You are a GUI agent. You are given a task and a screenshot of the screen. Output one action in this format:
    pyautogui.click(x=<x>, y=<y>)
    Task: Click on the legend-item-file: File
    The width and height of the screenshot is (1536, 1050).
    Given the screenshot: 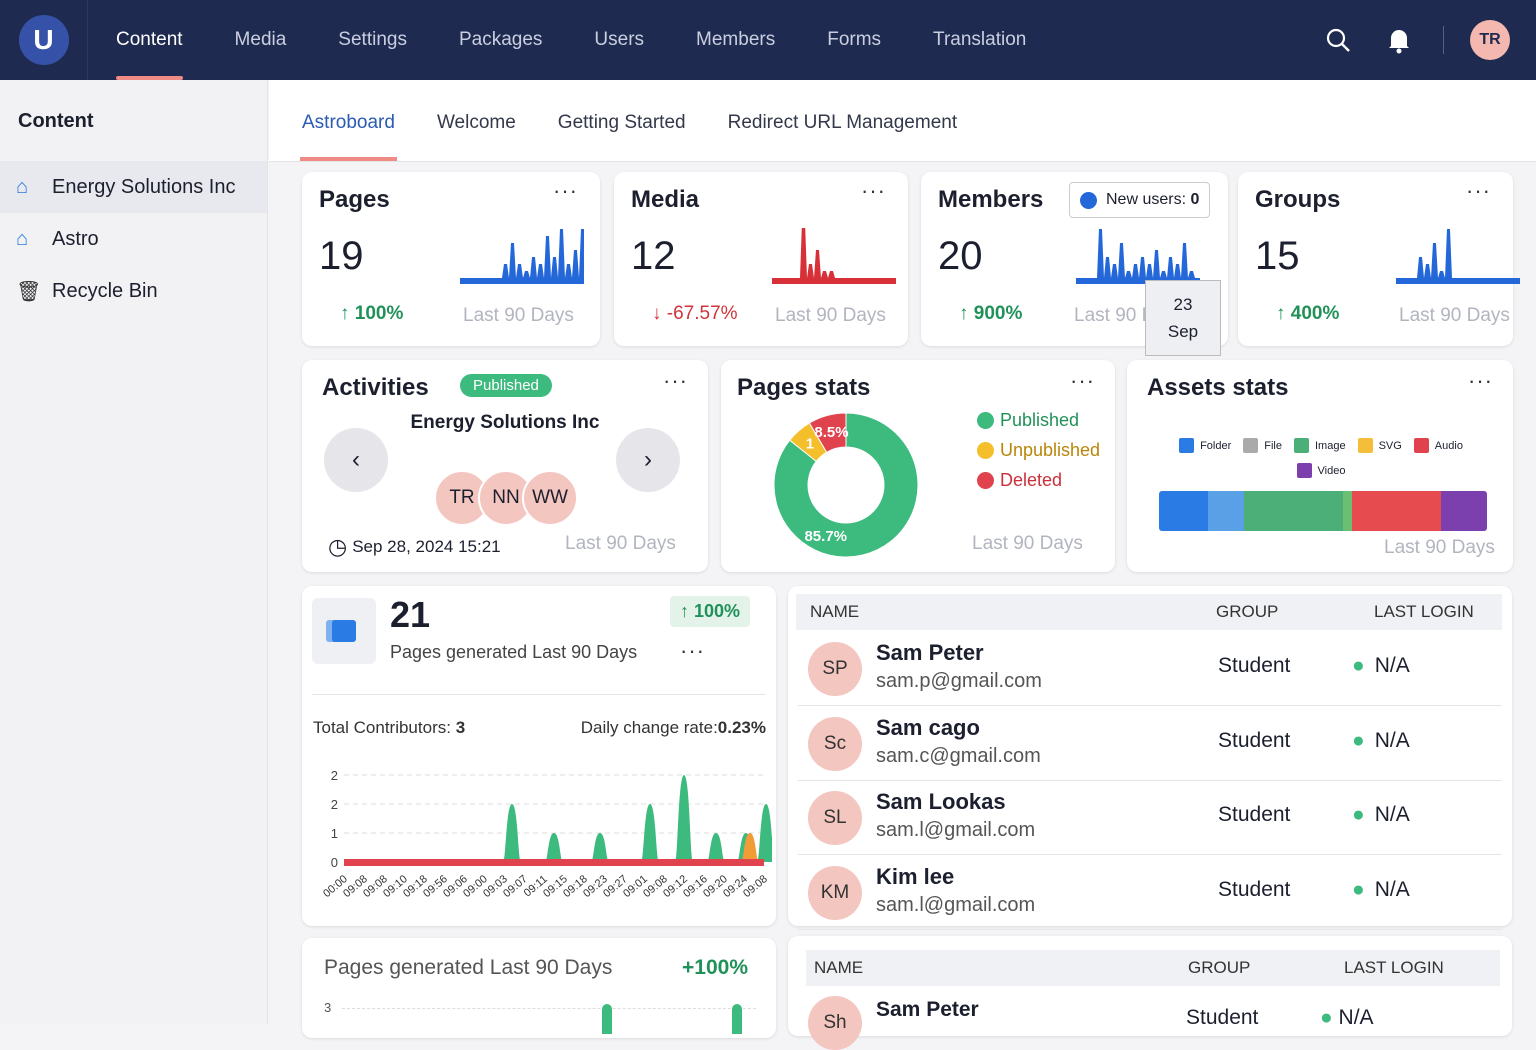 What is the action you would take?
    pyautogui.click(x=1262, y=445)
    